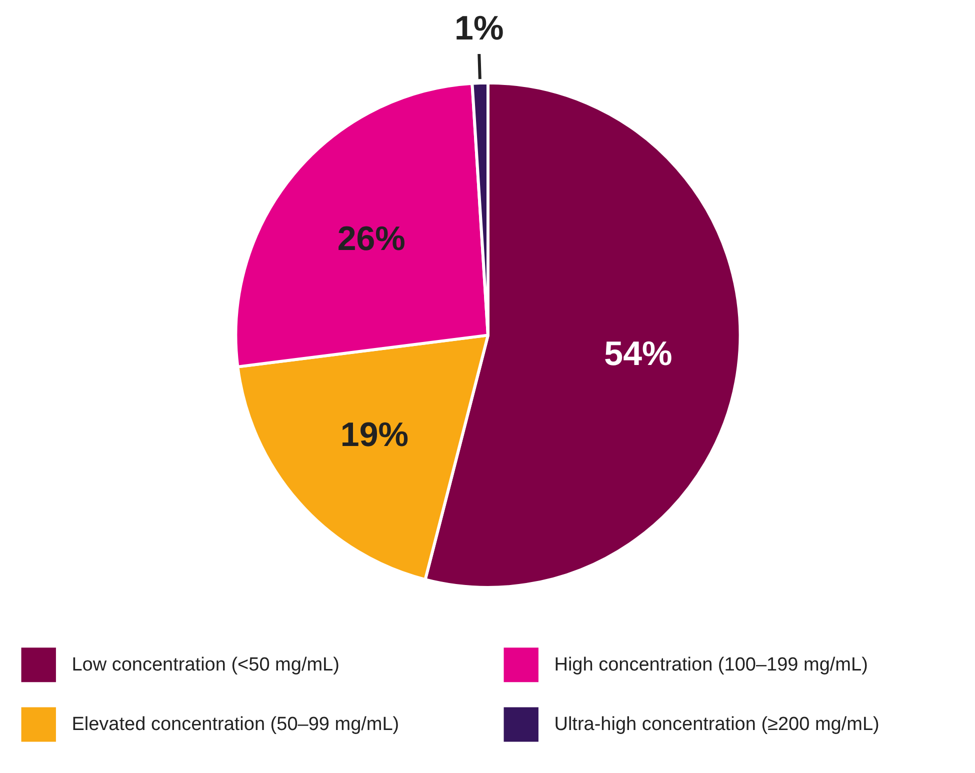  Describe the element at coordinates (711, 665) in the screenshot. I see `legend-label: High concentration (100–199 mg/mL)` at that location.